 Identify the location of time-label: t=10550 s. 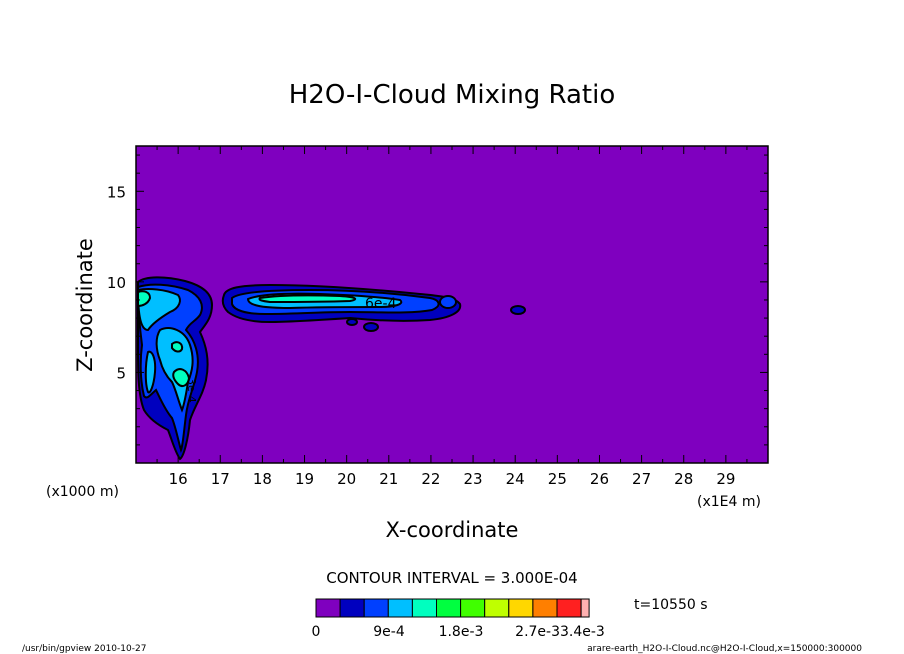
(671, 605).